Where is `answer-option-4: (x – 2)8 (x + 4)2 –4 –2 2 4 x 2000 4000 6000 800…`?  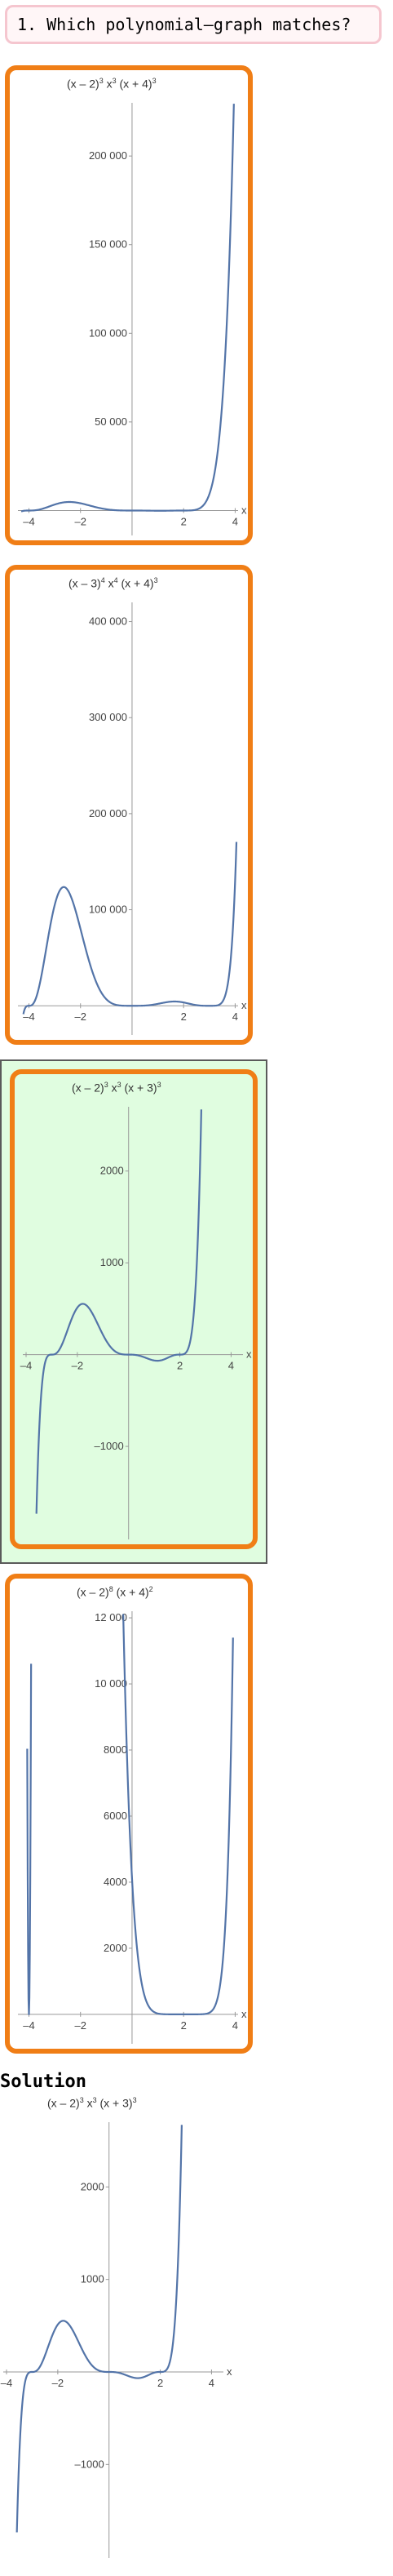 answer-option-4: (x – 2)8 (x + 4)2 –4 –2 2 4 x 2000 4000 6000 800… is located at coordinates (129, 1814).